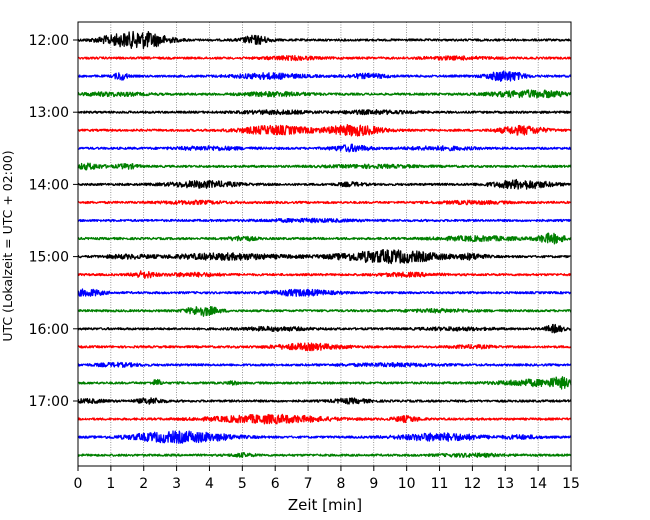 This screenshot has height=520, width=650. What do you see at coordinates (571, 484) in the screenshot?
I see `x-tick-label: 15` at bounding box center [571, 484].